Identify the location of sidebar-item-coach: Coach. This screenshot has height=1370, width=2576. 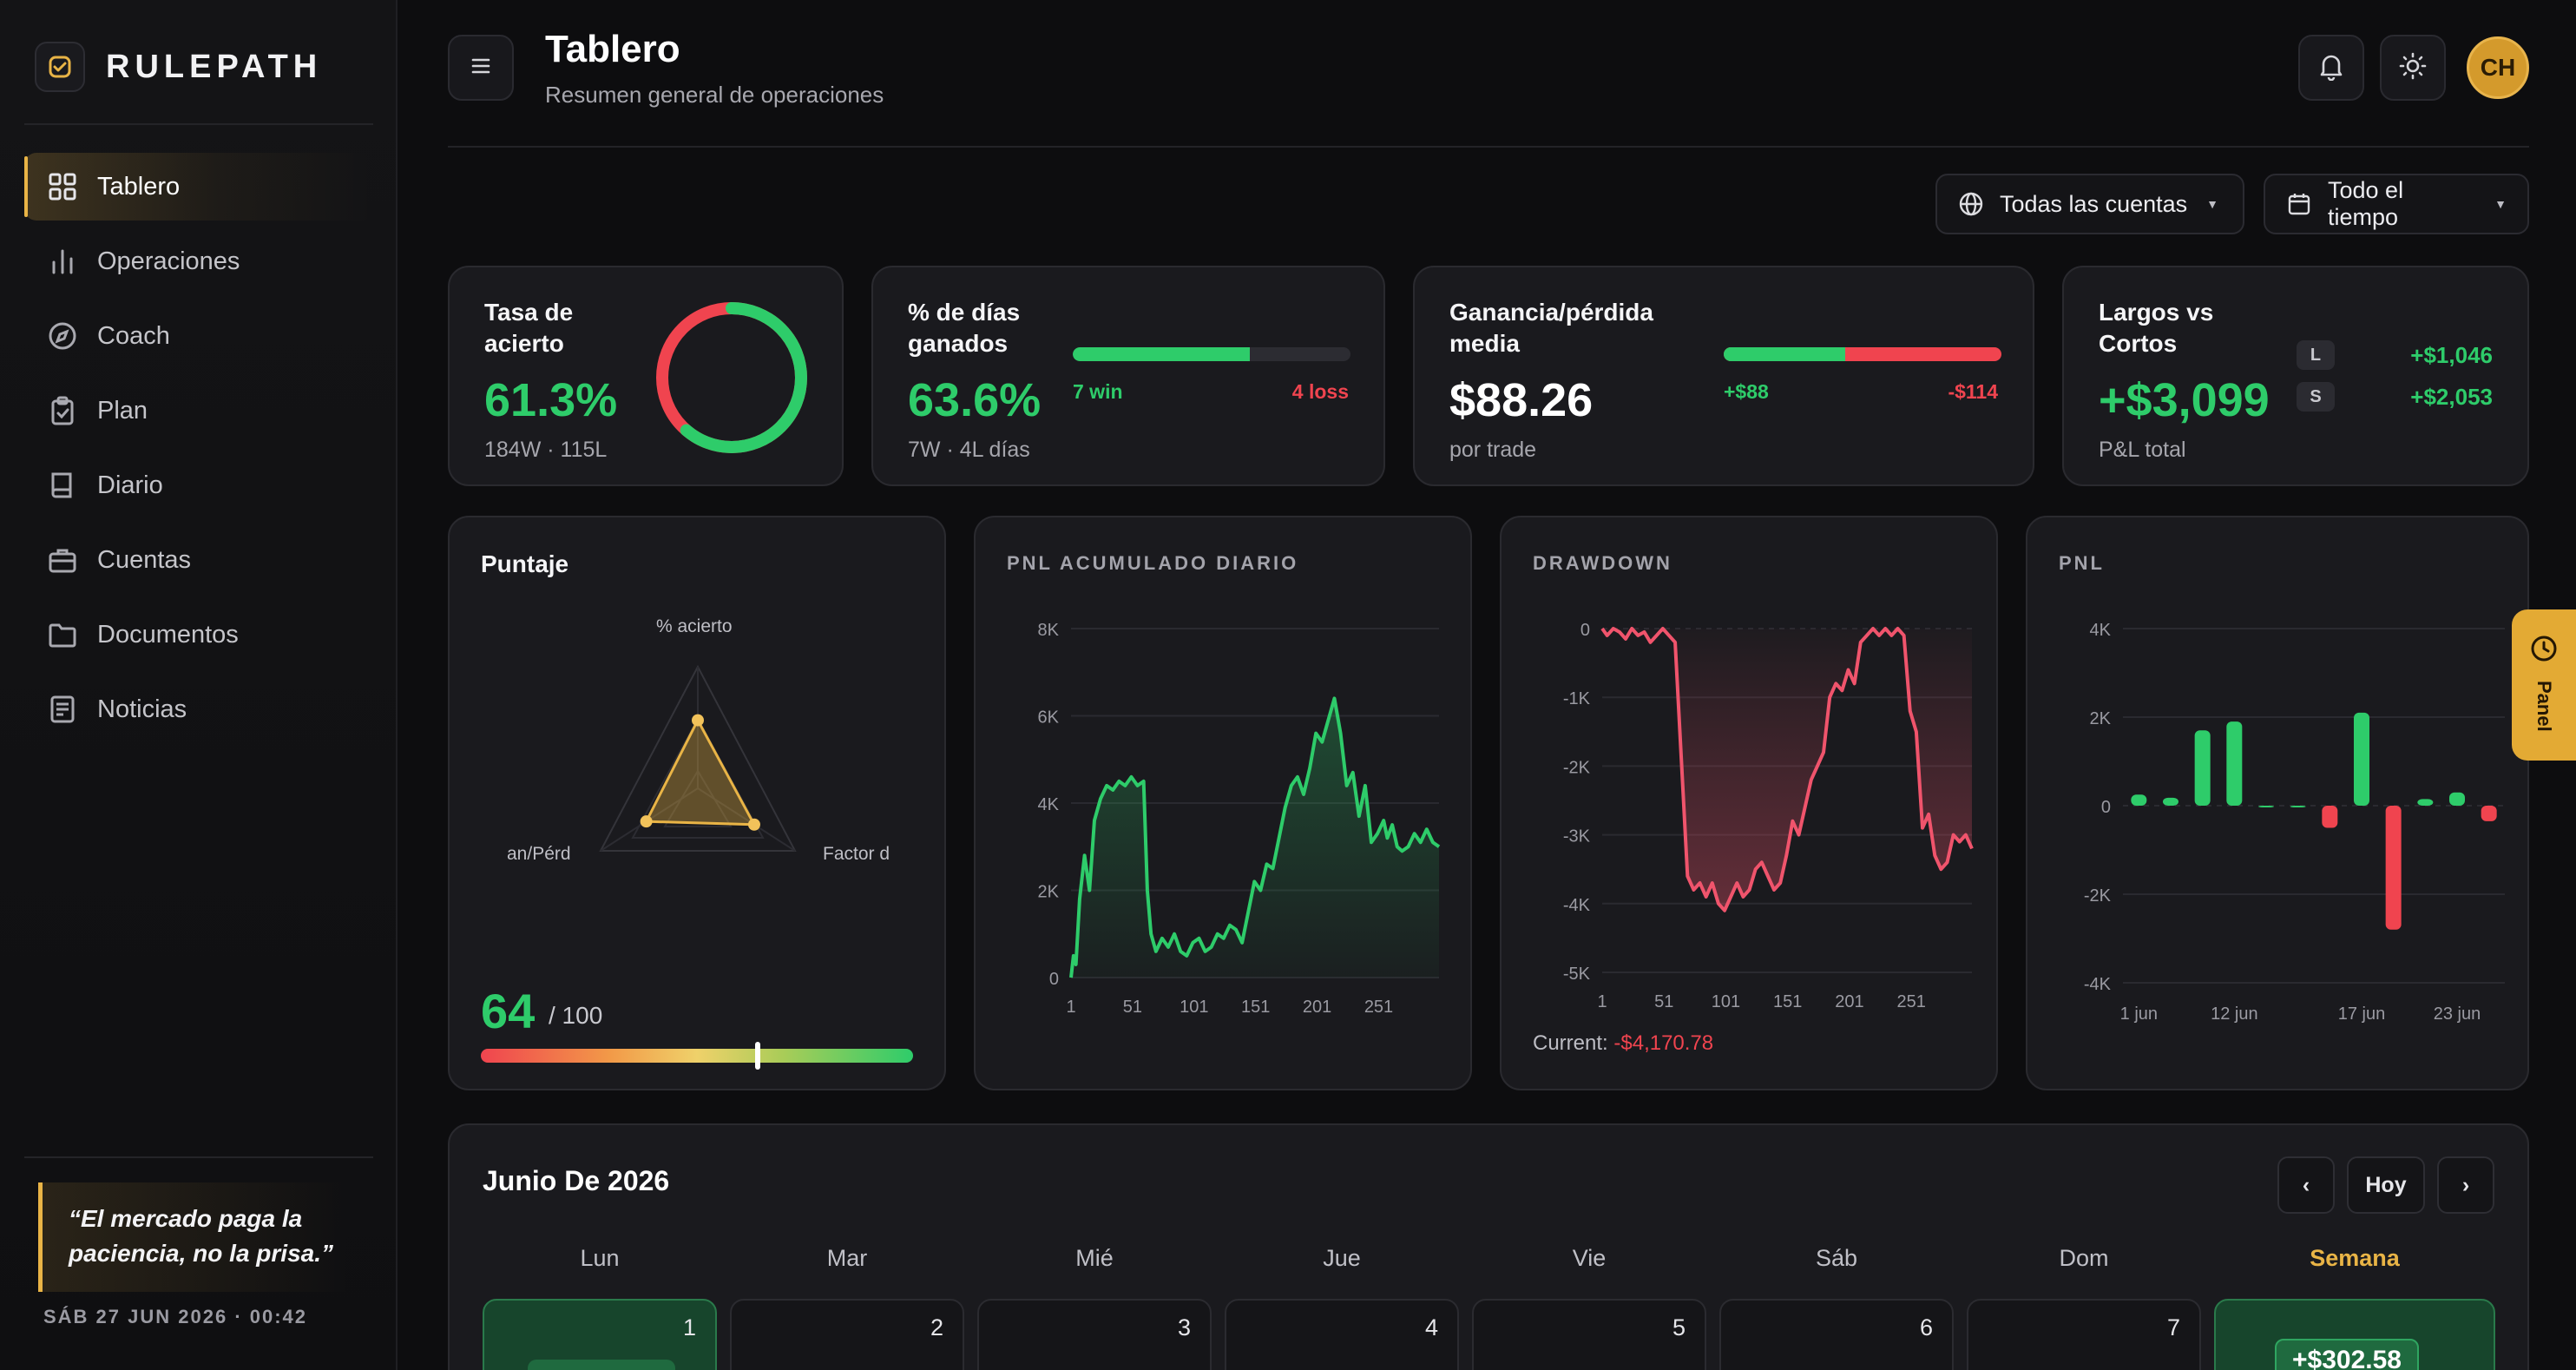
(198, 336).